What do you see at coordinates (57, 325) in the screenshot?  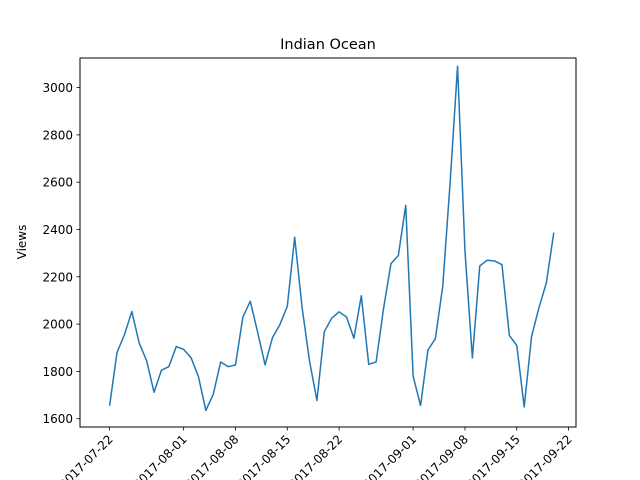 I see `y-tick-label: 2000` at bounding box center [57, 325].